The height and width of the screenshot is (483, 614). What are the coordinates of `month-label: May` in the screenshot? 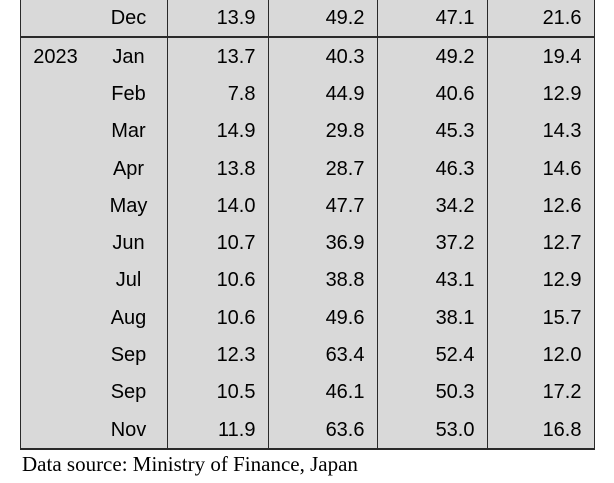 It's located at (128, 205).